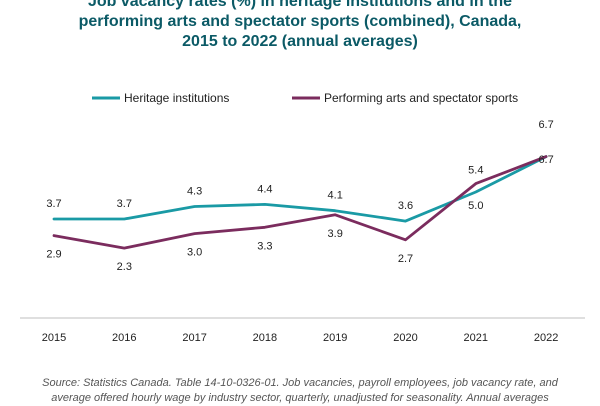  Describe the element at coordinates (405, 206) in the screenshot. I see `data-label: 3.6` at that location.